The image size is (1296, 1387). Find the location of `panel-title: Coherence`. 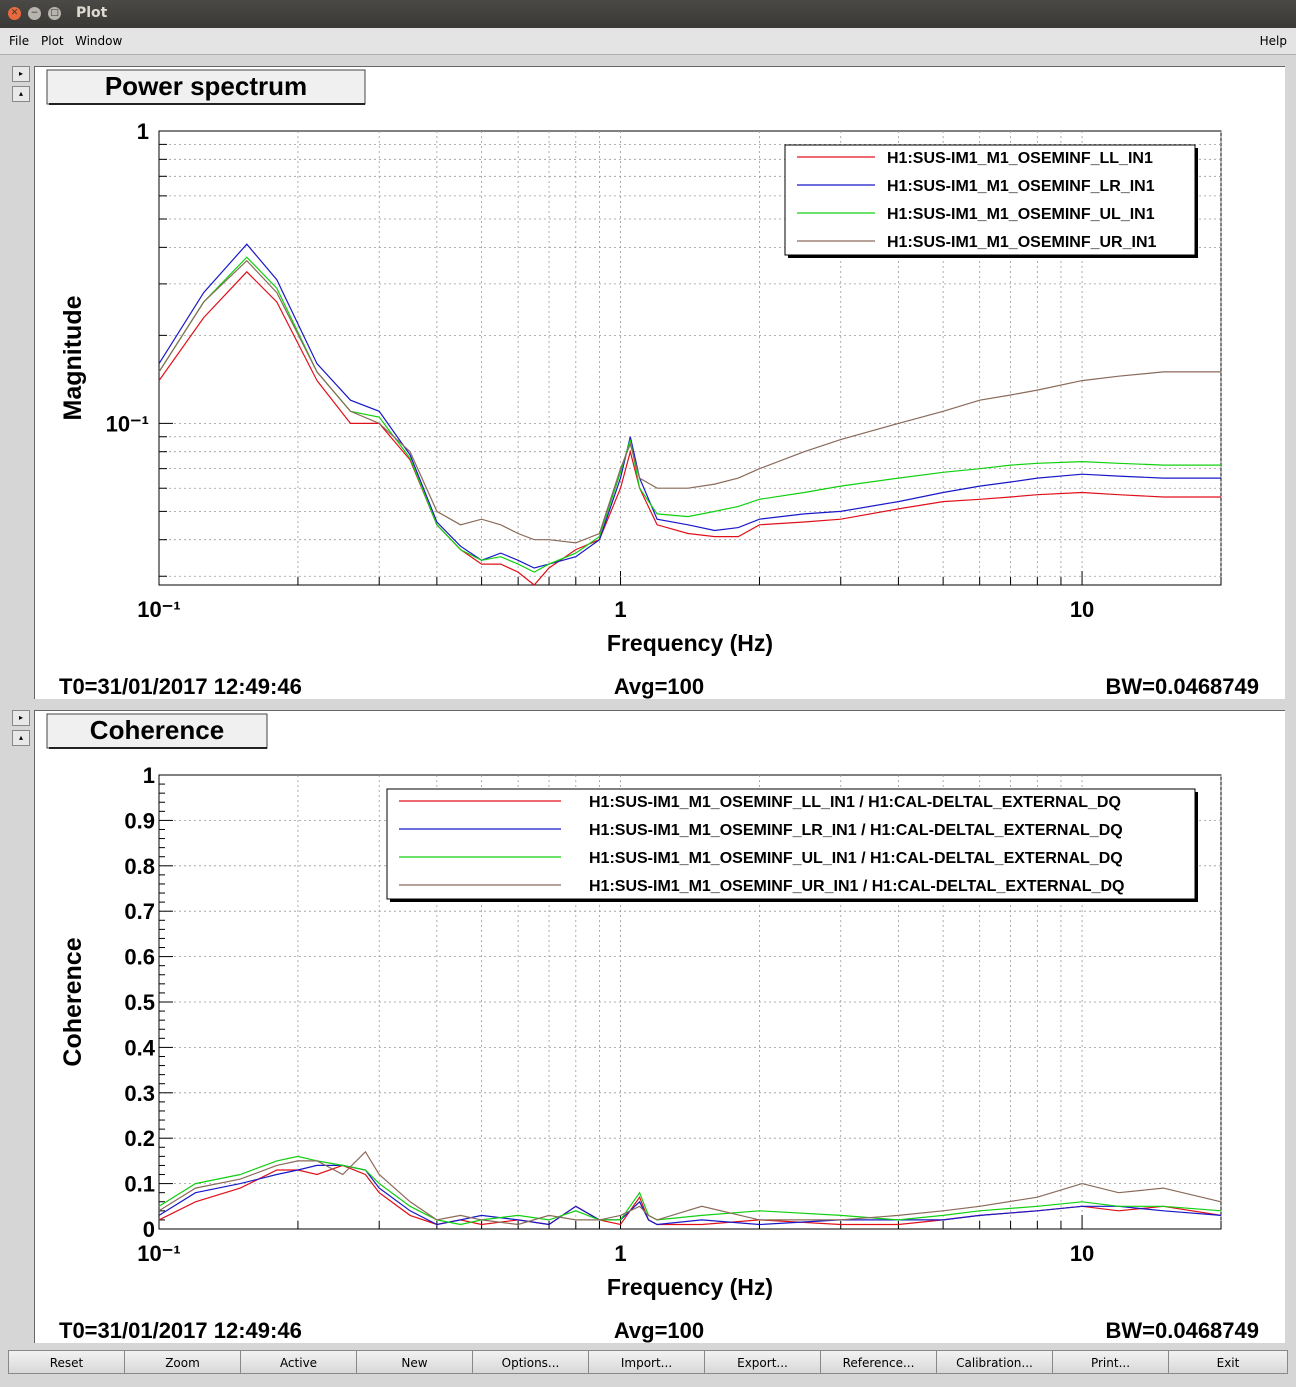

panel-title: Coherence is located at coordinates (157, 730).